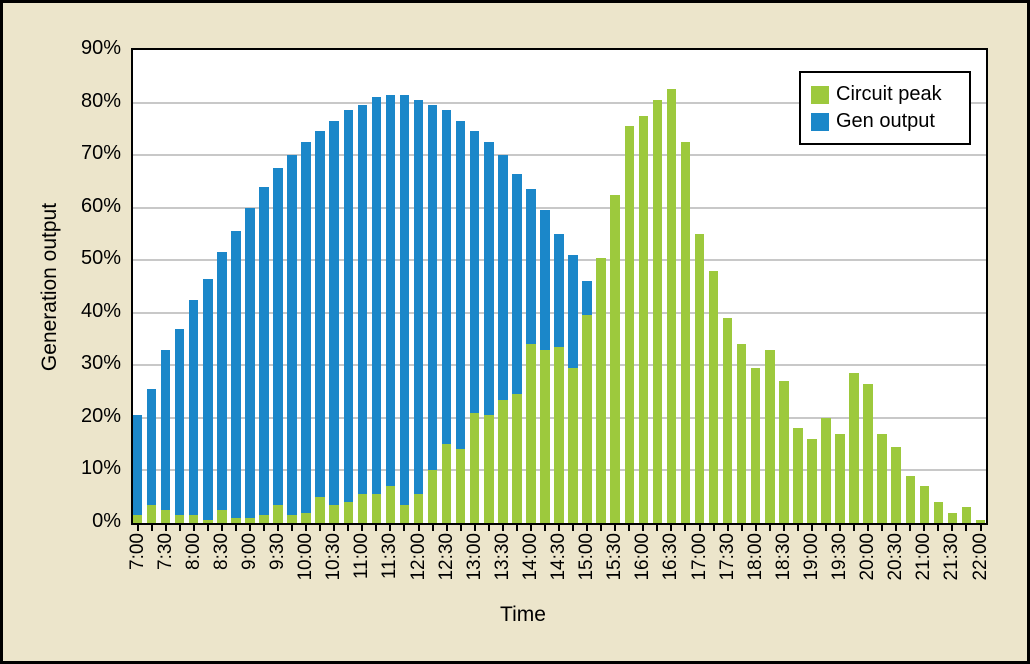  Describe the element at coordinates (868, 557) in the screenshot. I see `x-tick-label: 20:00` at that location.